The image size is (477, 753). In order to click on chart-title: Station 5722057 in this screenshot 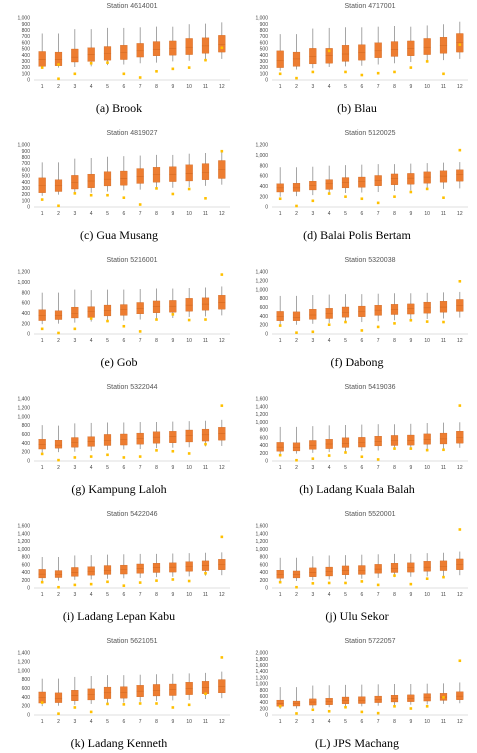, I will do `click(370, 641)`.